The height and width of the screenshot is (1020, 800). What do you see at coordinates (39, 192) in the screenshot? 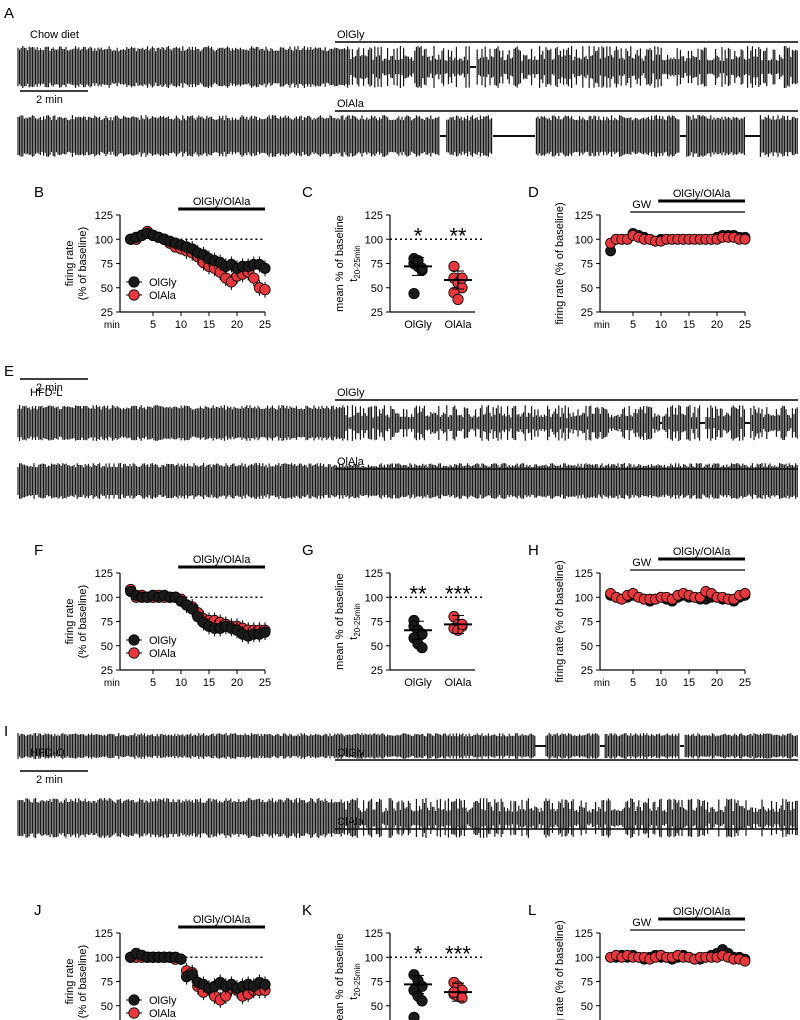
I see `panel-letter-time: B` at bounding box center [39, 192].